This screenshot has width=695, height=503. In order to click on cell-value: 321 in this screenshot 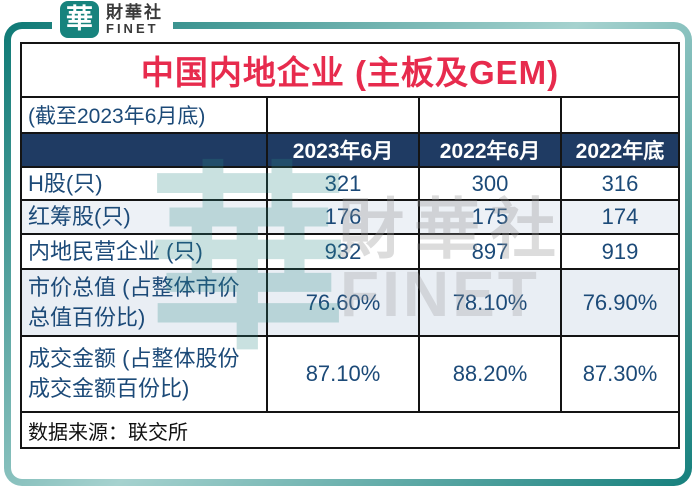, I will do `click(343, 183)`.